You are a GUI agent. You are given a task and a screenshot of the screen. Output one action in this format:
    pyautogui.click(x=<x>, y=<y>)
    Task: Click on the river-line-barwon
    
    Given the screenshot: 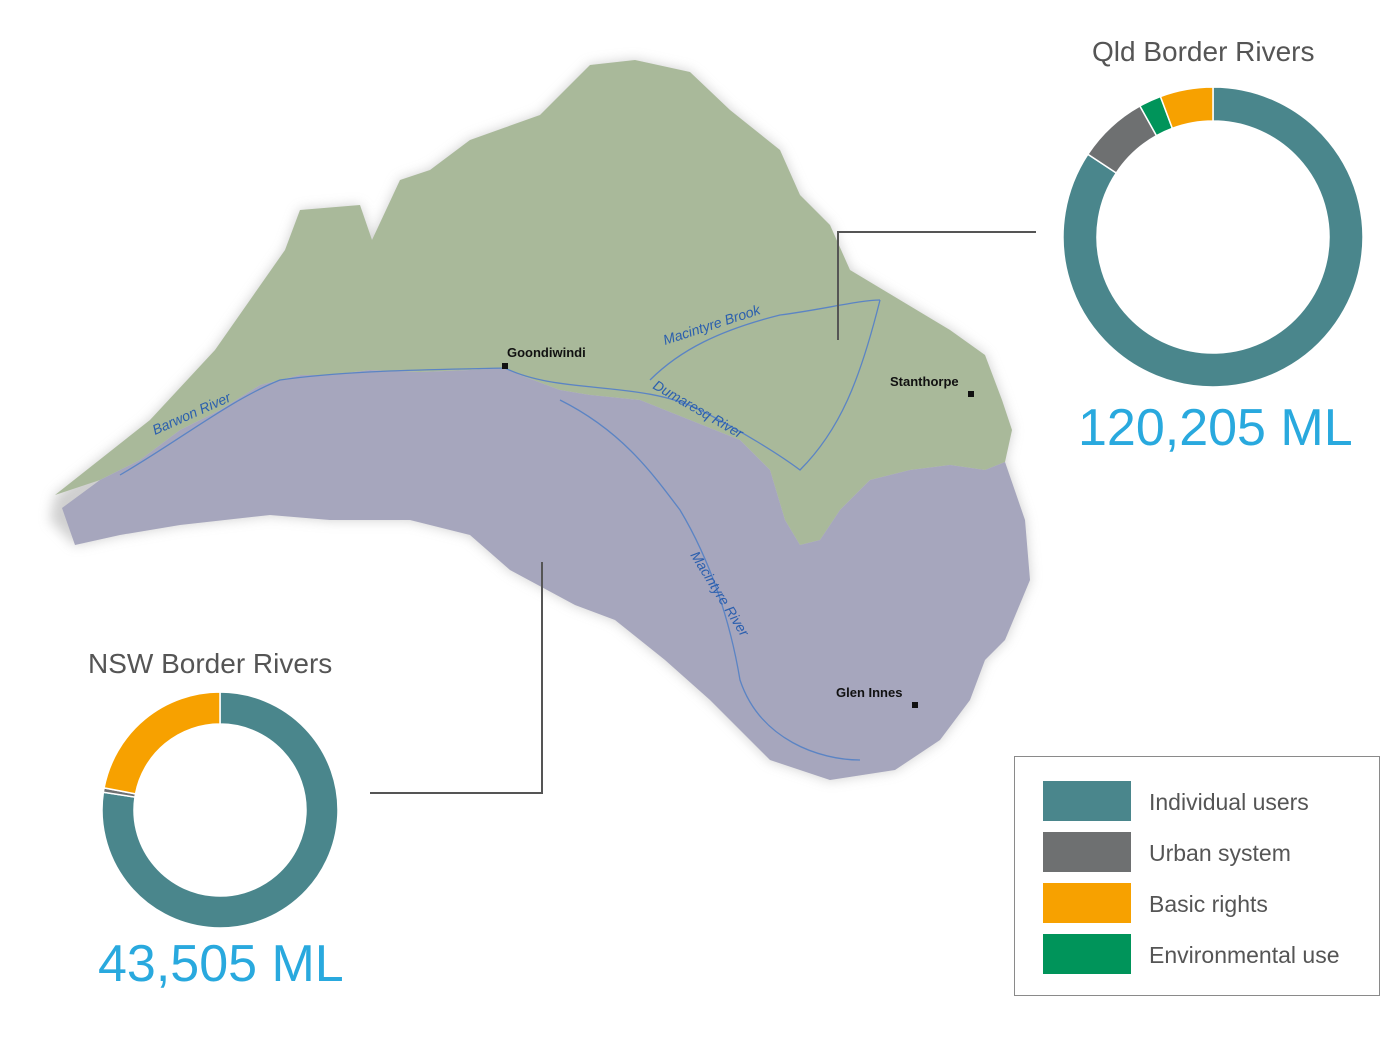 What is the action you would take?
    pyautogui.click(x=312, y=421)
    